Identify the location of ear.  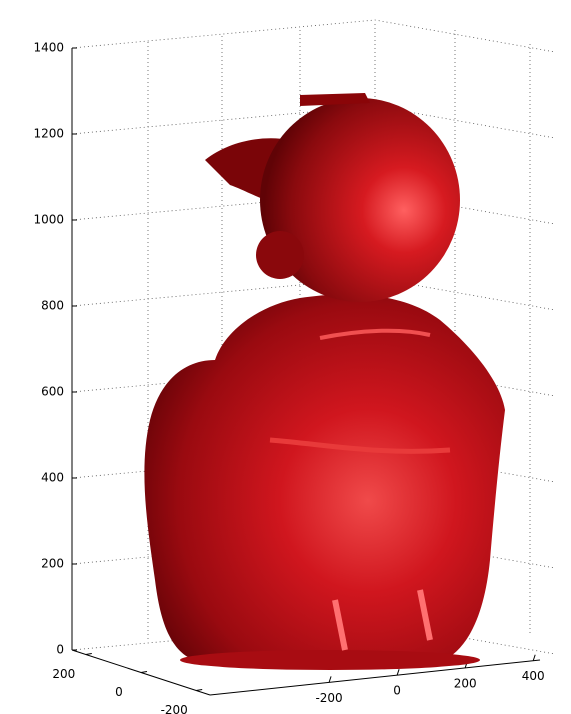
(280, 255).